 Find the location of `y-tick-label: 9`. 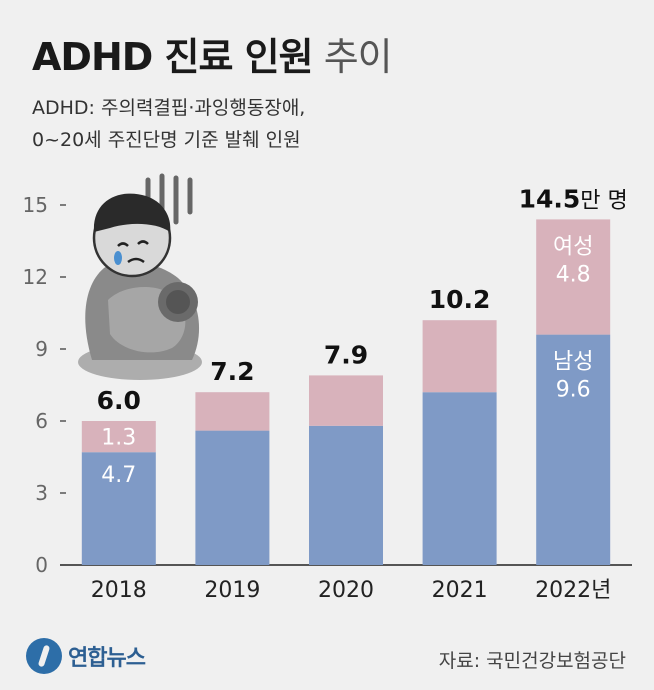

y-tick-label: 9 is located at coordinates (41, 349).